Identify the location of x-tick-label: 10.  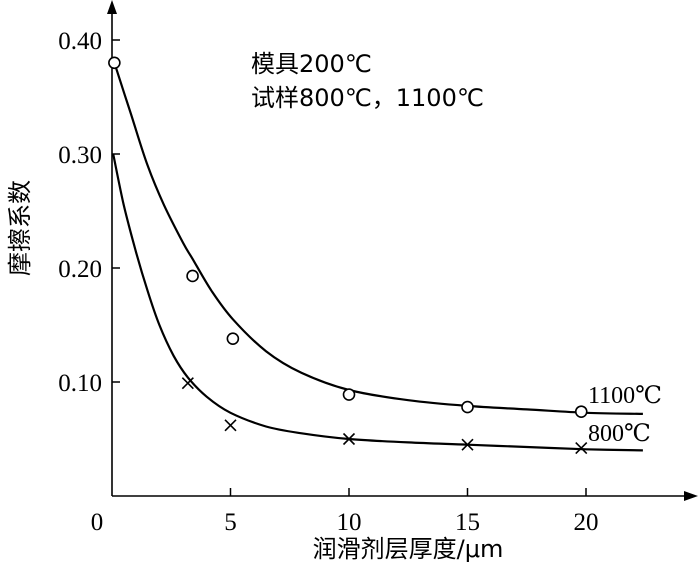
(349, 522).